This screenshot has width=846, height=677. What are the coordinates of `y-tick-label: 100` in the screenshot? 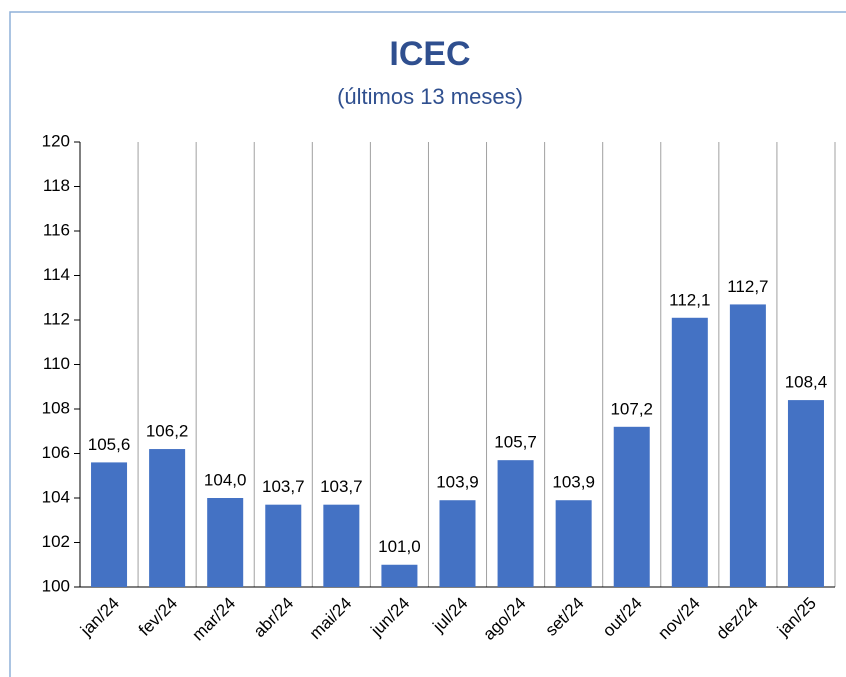 It's located at (56, 585).